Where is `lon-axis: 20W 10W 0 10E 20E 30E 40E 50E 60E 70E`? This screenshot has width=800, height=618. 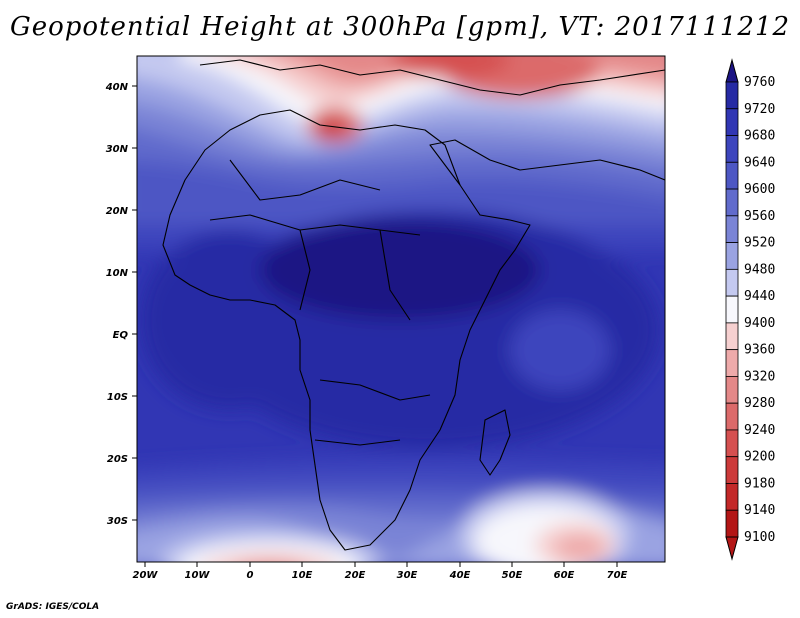 lon-axis: 20W 10W 0 10E 20E 30E 40E 50E 60E 70E is located at coordinates (380, 571).